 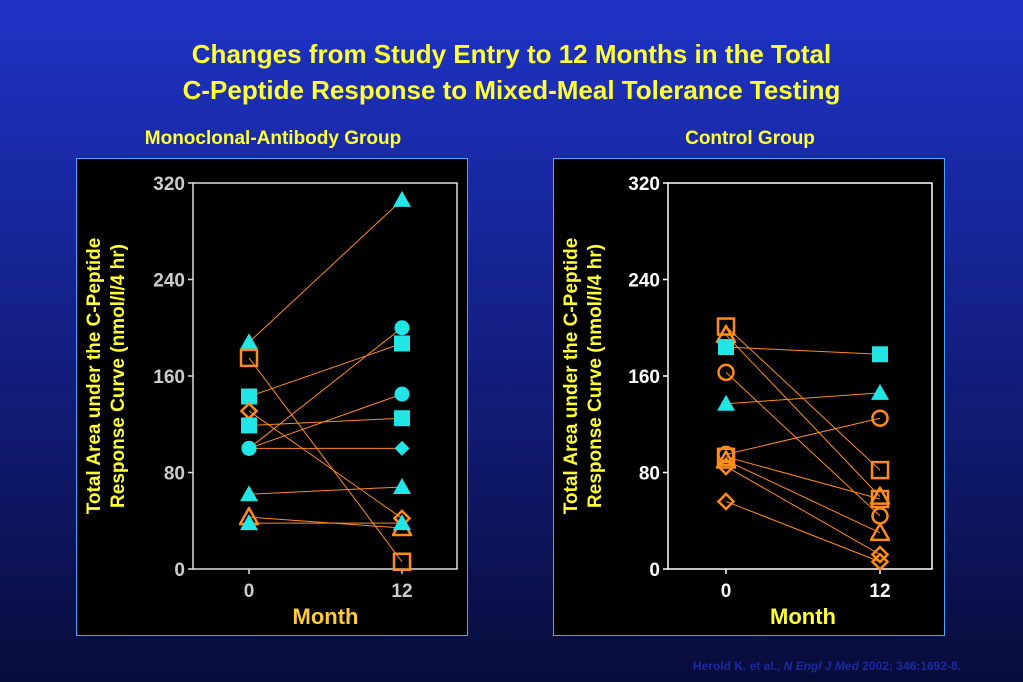 I want to click on citation-journal: N Engl J Med, so click(x=821, y=666).